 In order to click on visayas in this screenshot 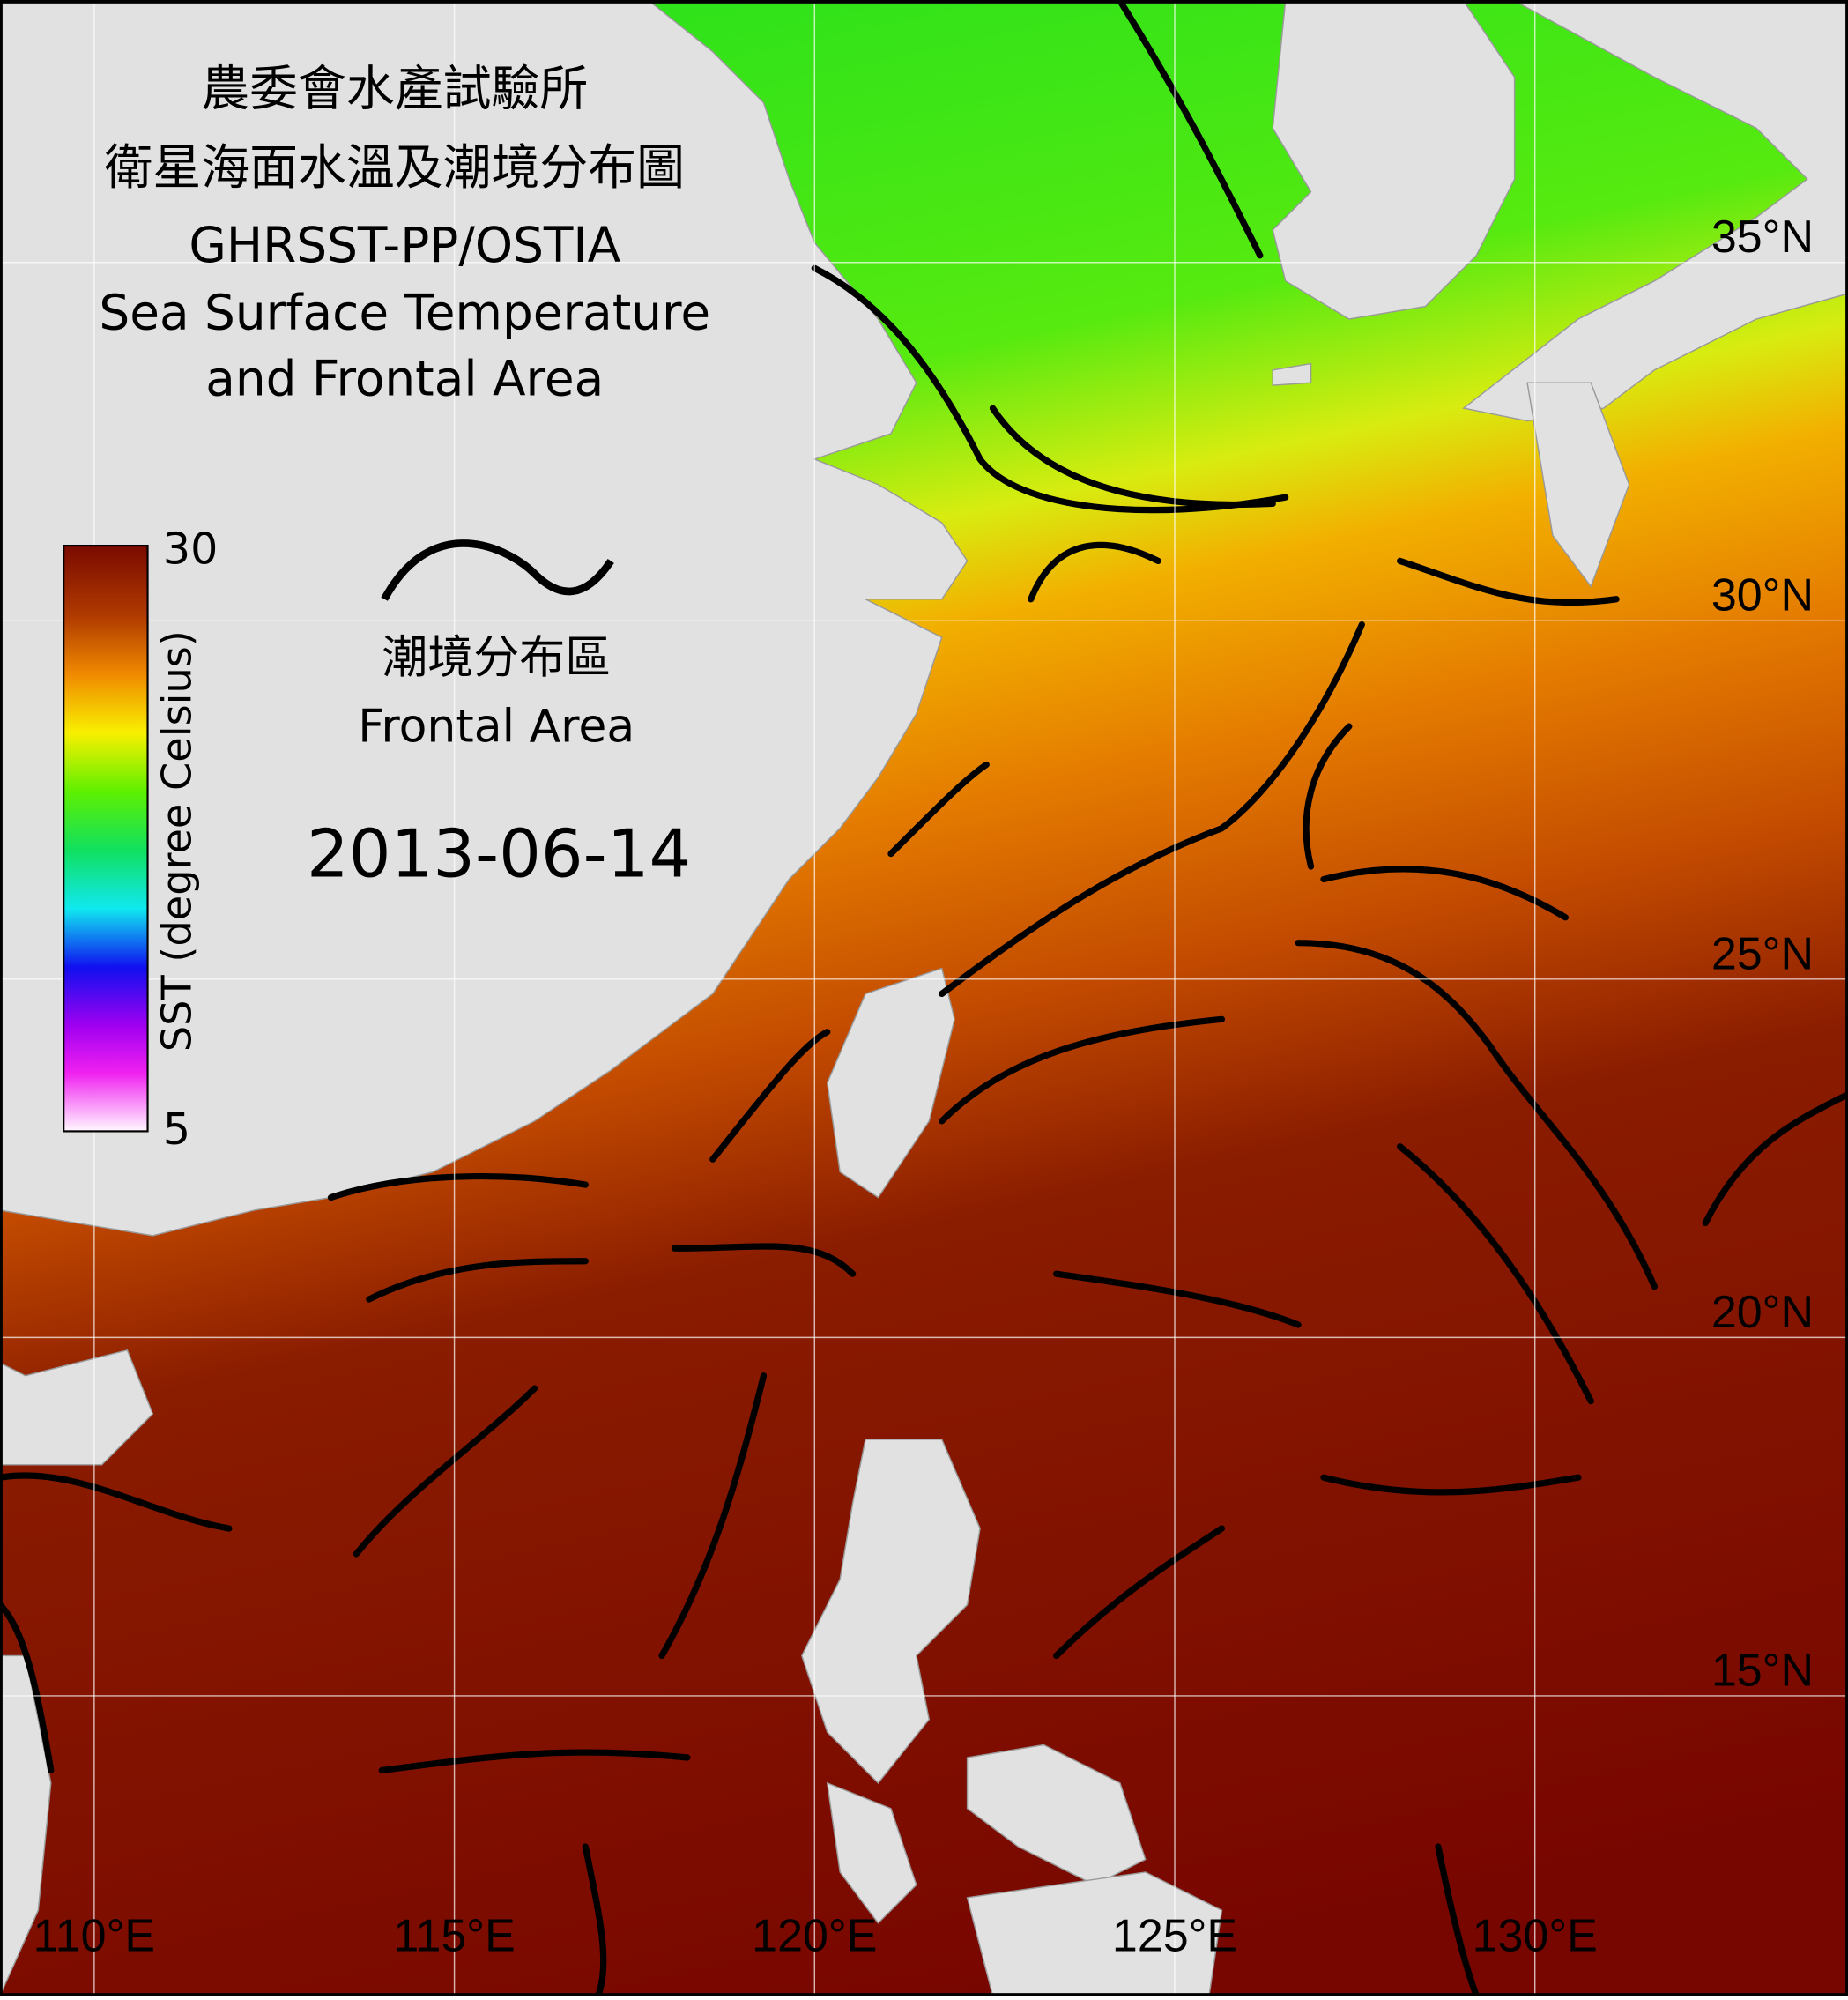, I will do `click(1057, 1815)`.